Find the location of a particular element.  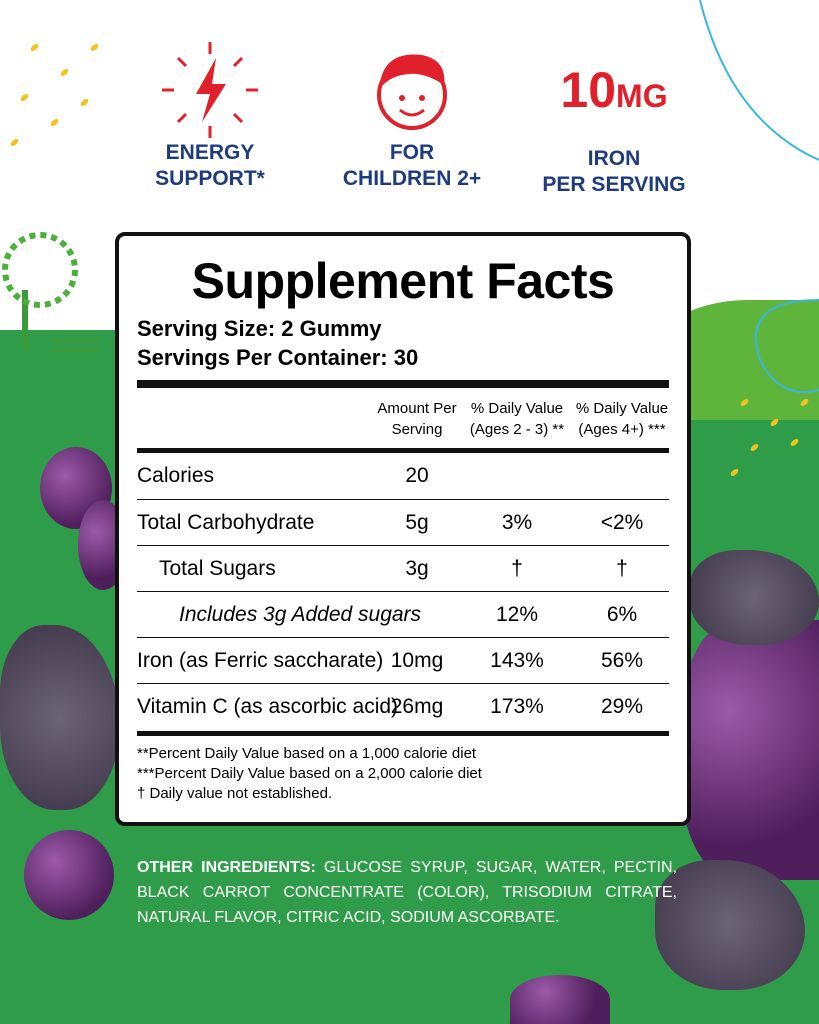

feature-line: FOR is located at coordinates (412, 152).